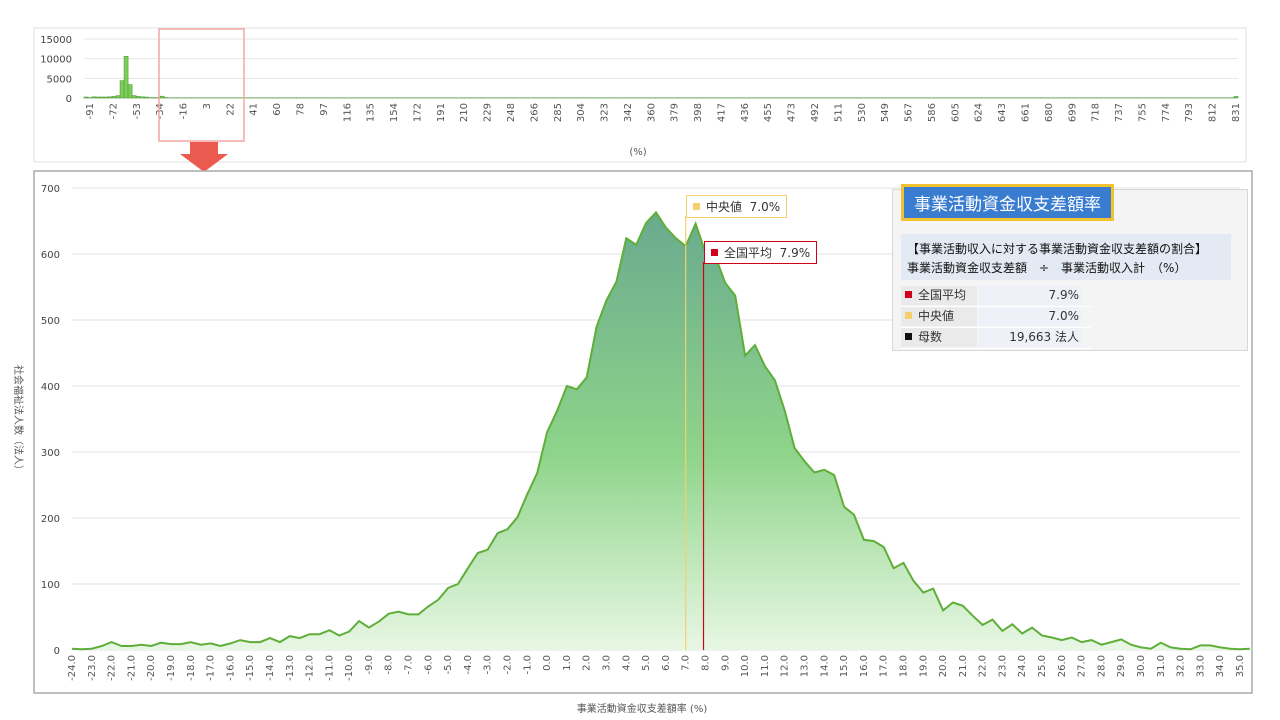 Image resolution: width=1280 pixels, height=720 pixels. What do you see at coordinates (765, 666) in the screenshot?
I see `main-x-tick: 11.0` at bounding box center [765, 666].